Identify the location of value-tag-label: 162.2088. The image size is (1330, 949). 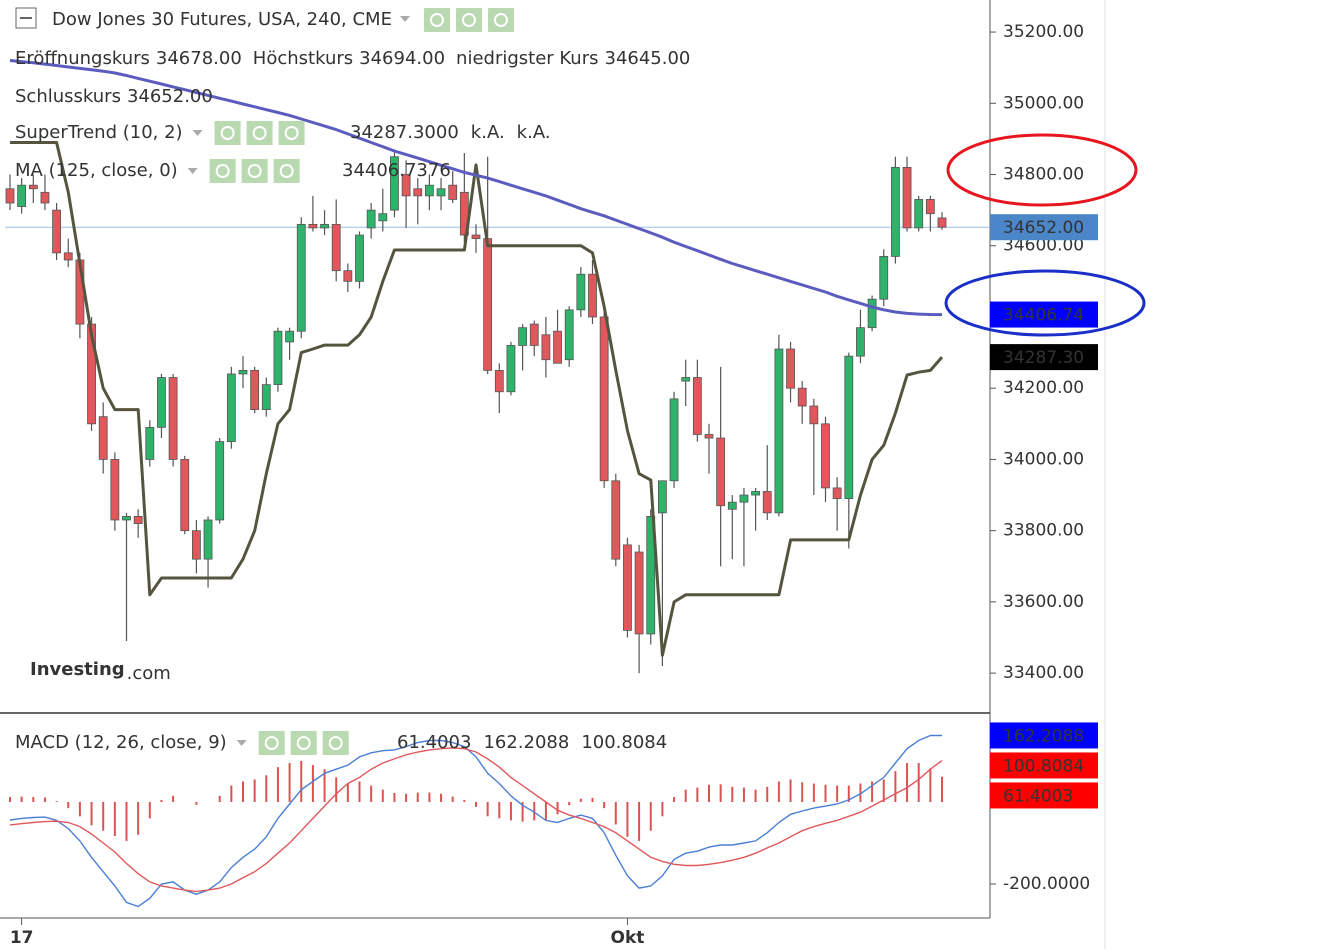
(1043, 736).